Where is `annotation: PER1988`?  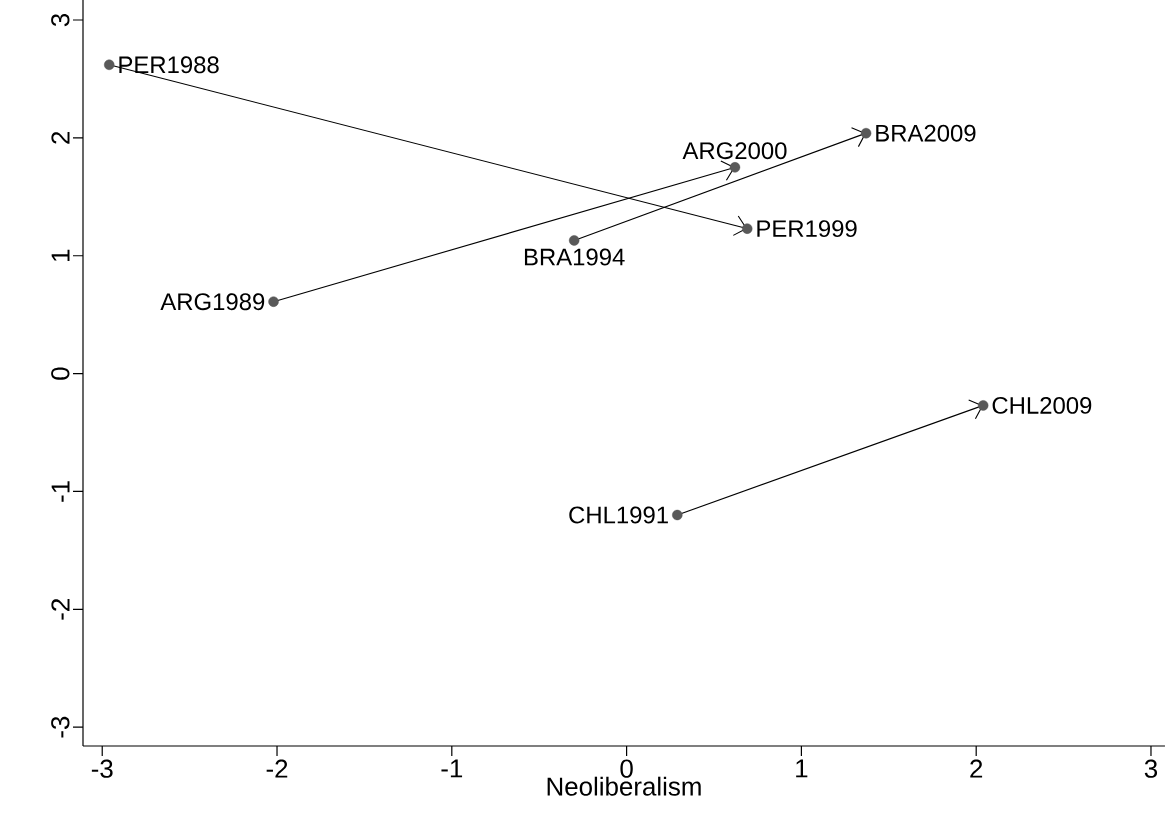 annotation: PER1988 is located at coordinates (169, 65).